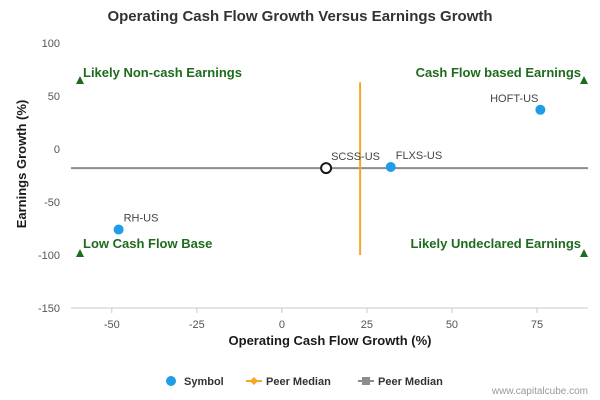 Image resolution: width=600 pixels, height=400 pixels. I want to click on legend-symbol-icon, so click(171, 381).